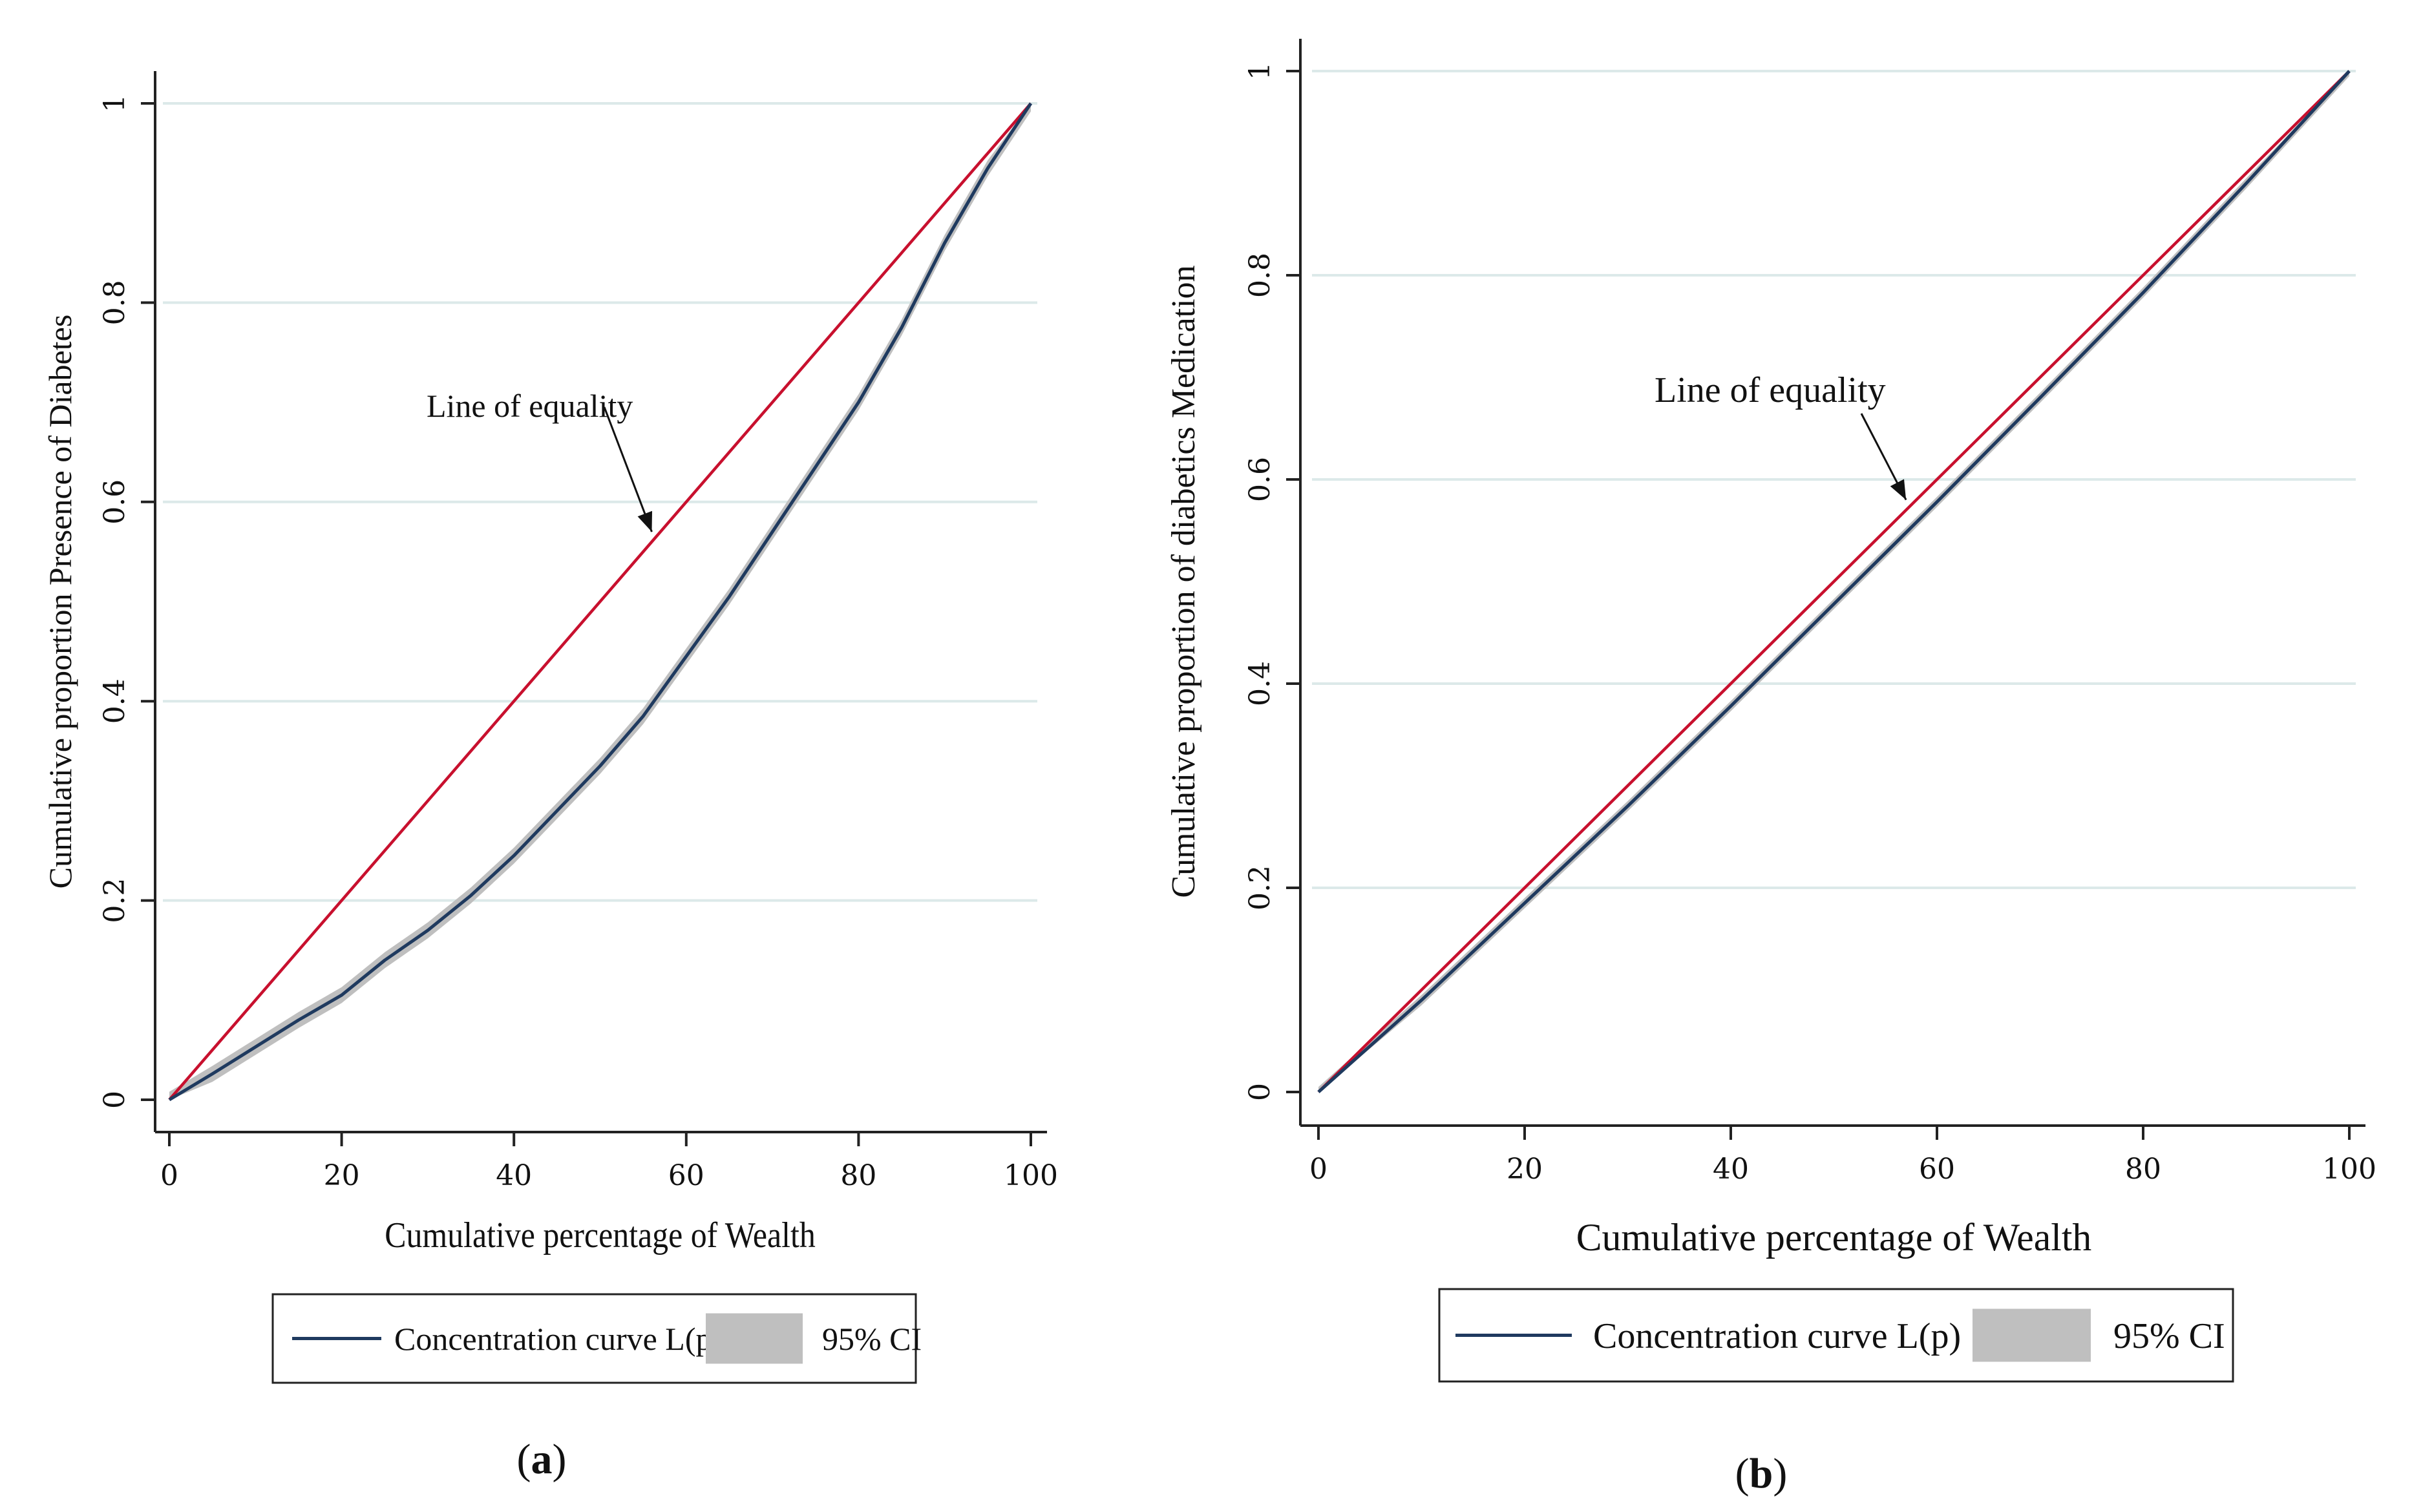 The height and width of the screenshot is (1512, 2412). What do you see at coordinates (872, 1339) in the screenshot?
I see `panel-a-legend-label-ci: 95% CI` at bounding box center [872, 1339].